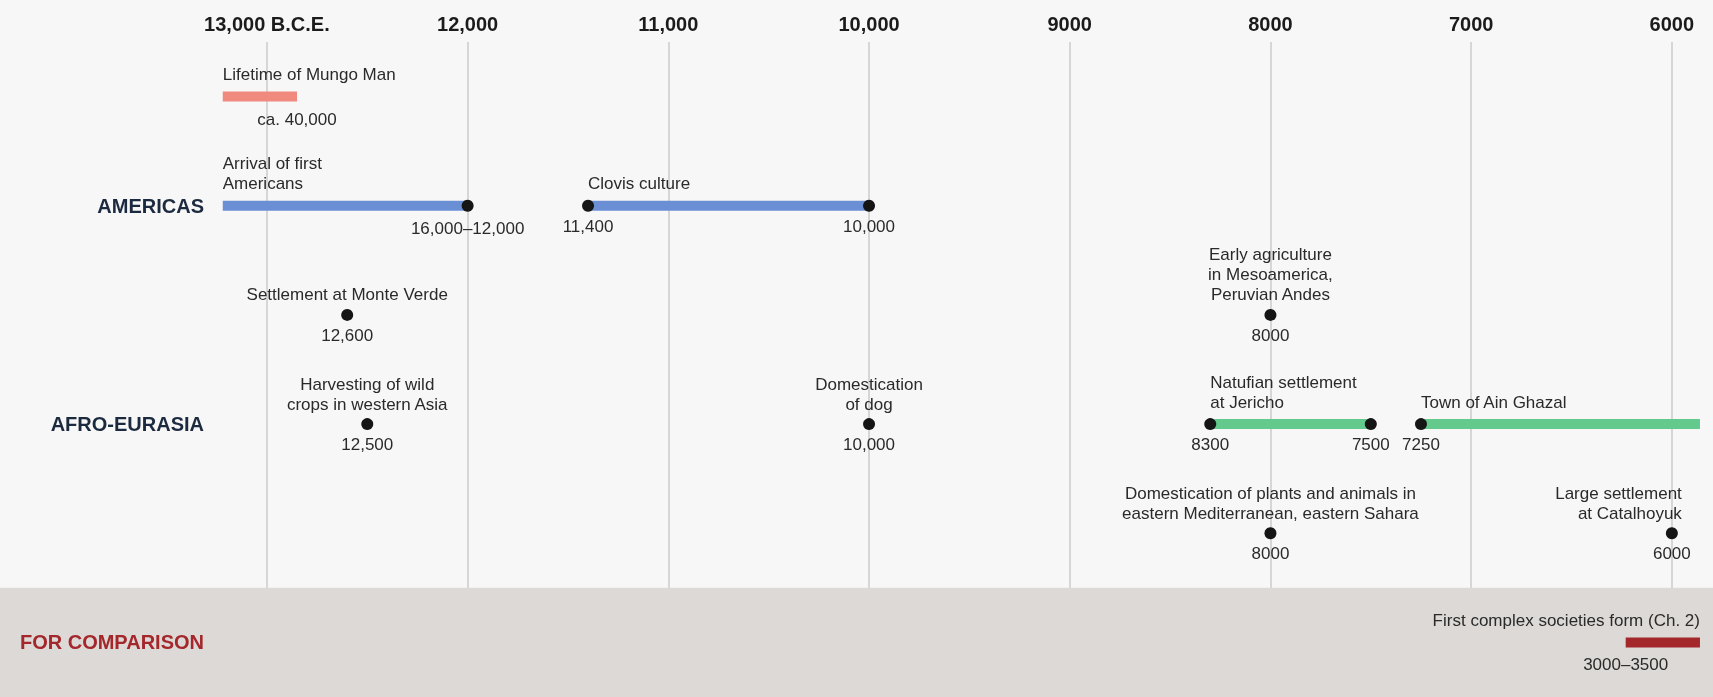 The width and height of the screenshot is (1713, 697). I want to click on data-label: 12,500, so click(367, 445).